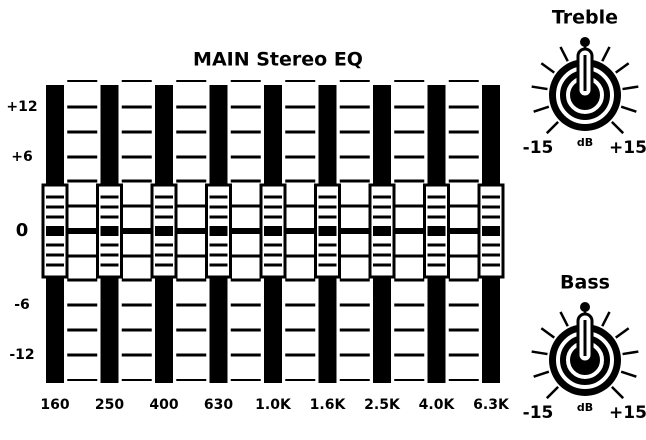 This screenshot has width=646, height=440. I want to click on band-label: 250, so click(109, 405).